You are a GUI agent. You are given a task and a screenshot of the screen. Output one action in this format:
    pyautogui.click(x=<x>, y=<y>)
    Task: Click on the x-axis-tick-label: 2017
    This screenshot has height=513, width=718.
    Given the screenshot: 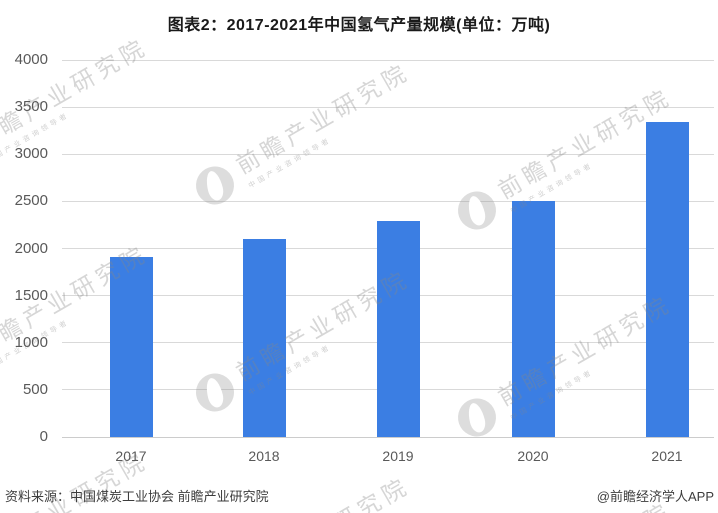 What is the action you would take?
    pyautogui.click(x=131, y=456)
    